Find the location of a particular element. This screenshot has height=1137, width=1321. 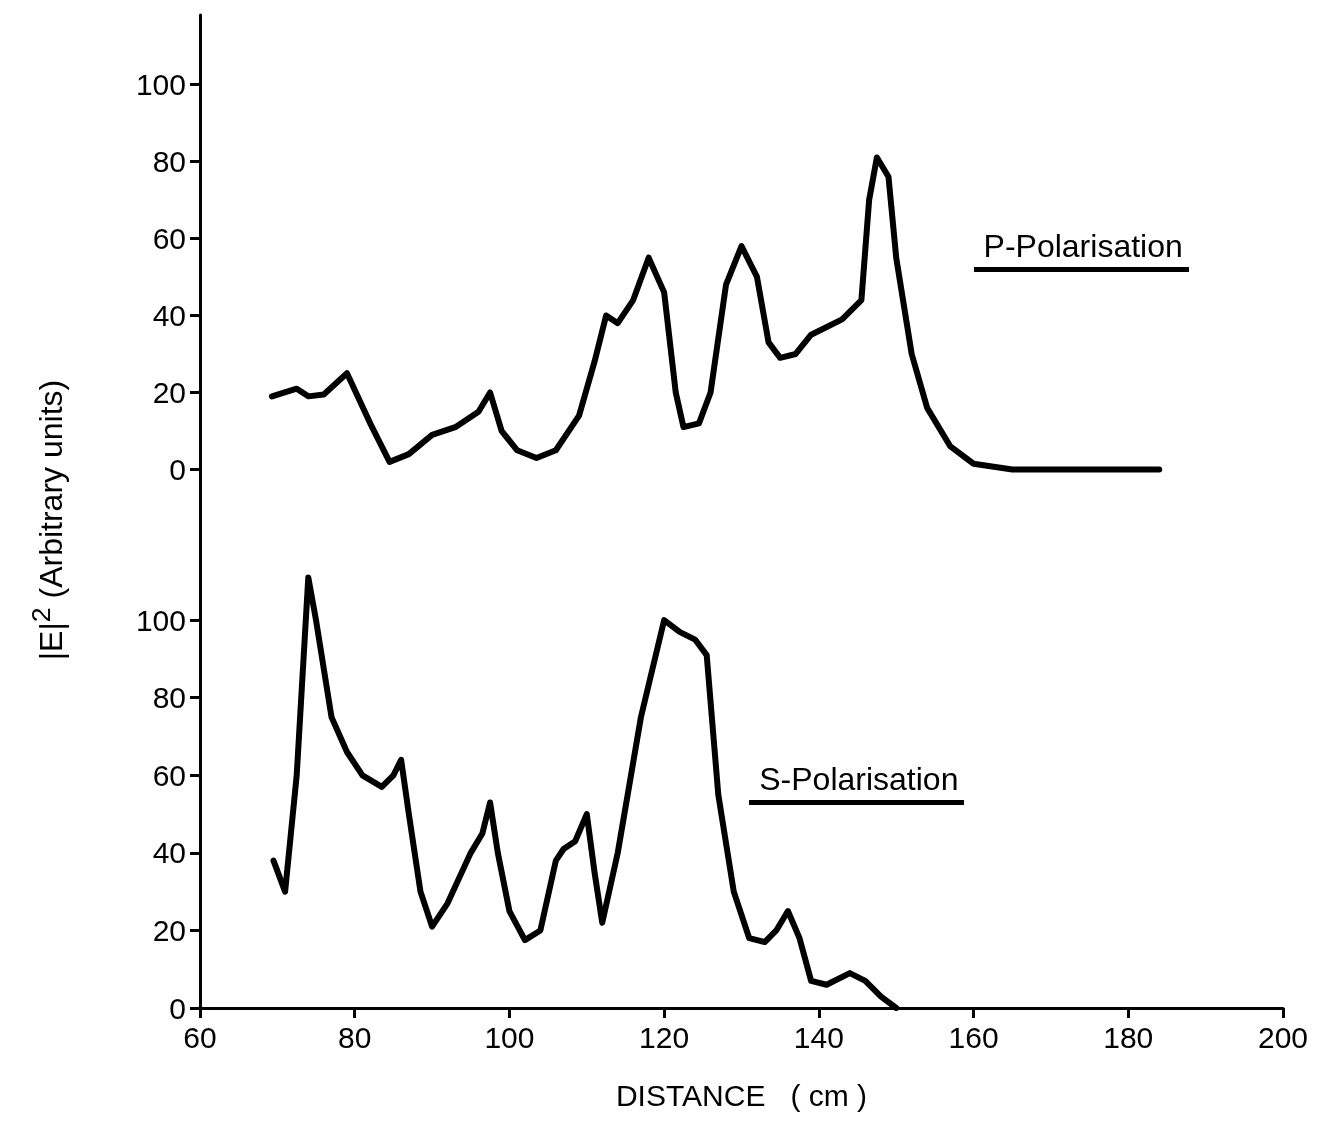

x-tick-label: 100 is located at coordinates (509, 1037).